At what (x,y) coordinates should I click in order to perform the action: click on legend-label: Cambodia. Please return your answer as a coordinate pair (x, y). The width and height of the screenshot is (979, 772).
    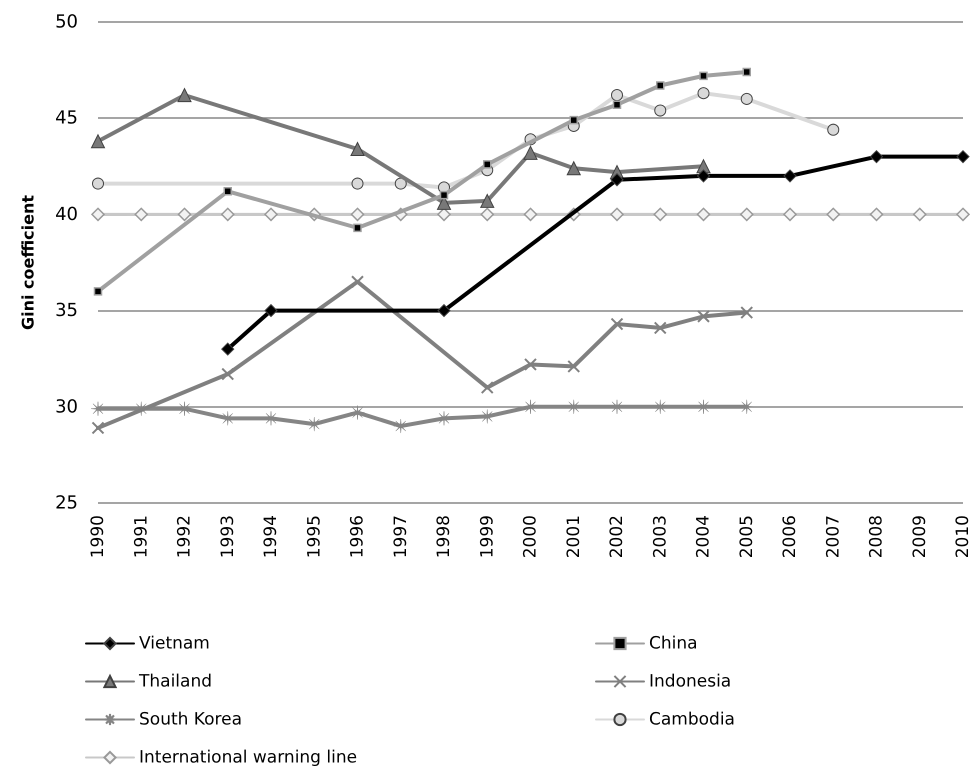
    Looking at the image, I should click on (692, 720).